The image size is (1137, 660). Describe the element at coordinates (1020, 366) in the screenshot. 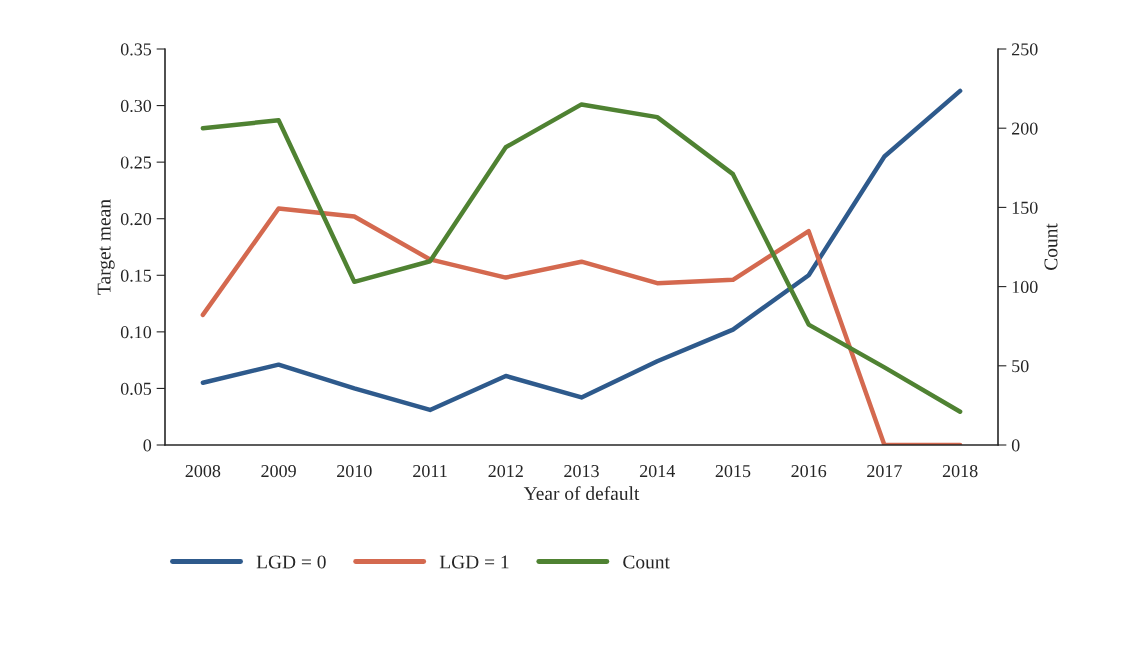

I see `y2-tick-label: 50` at that location.